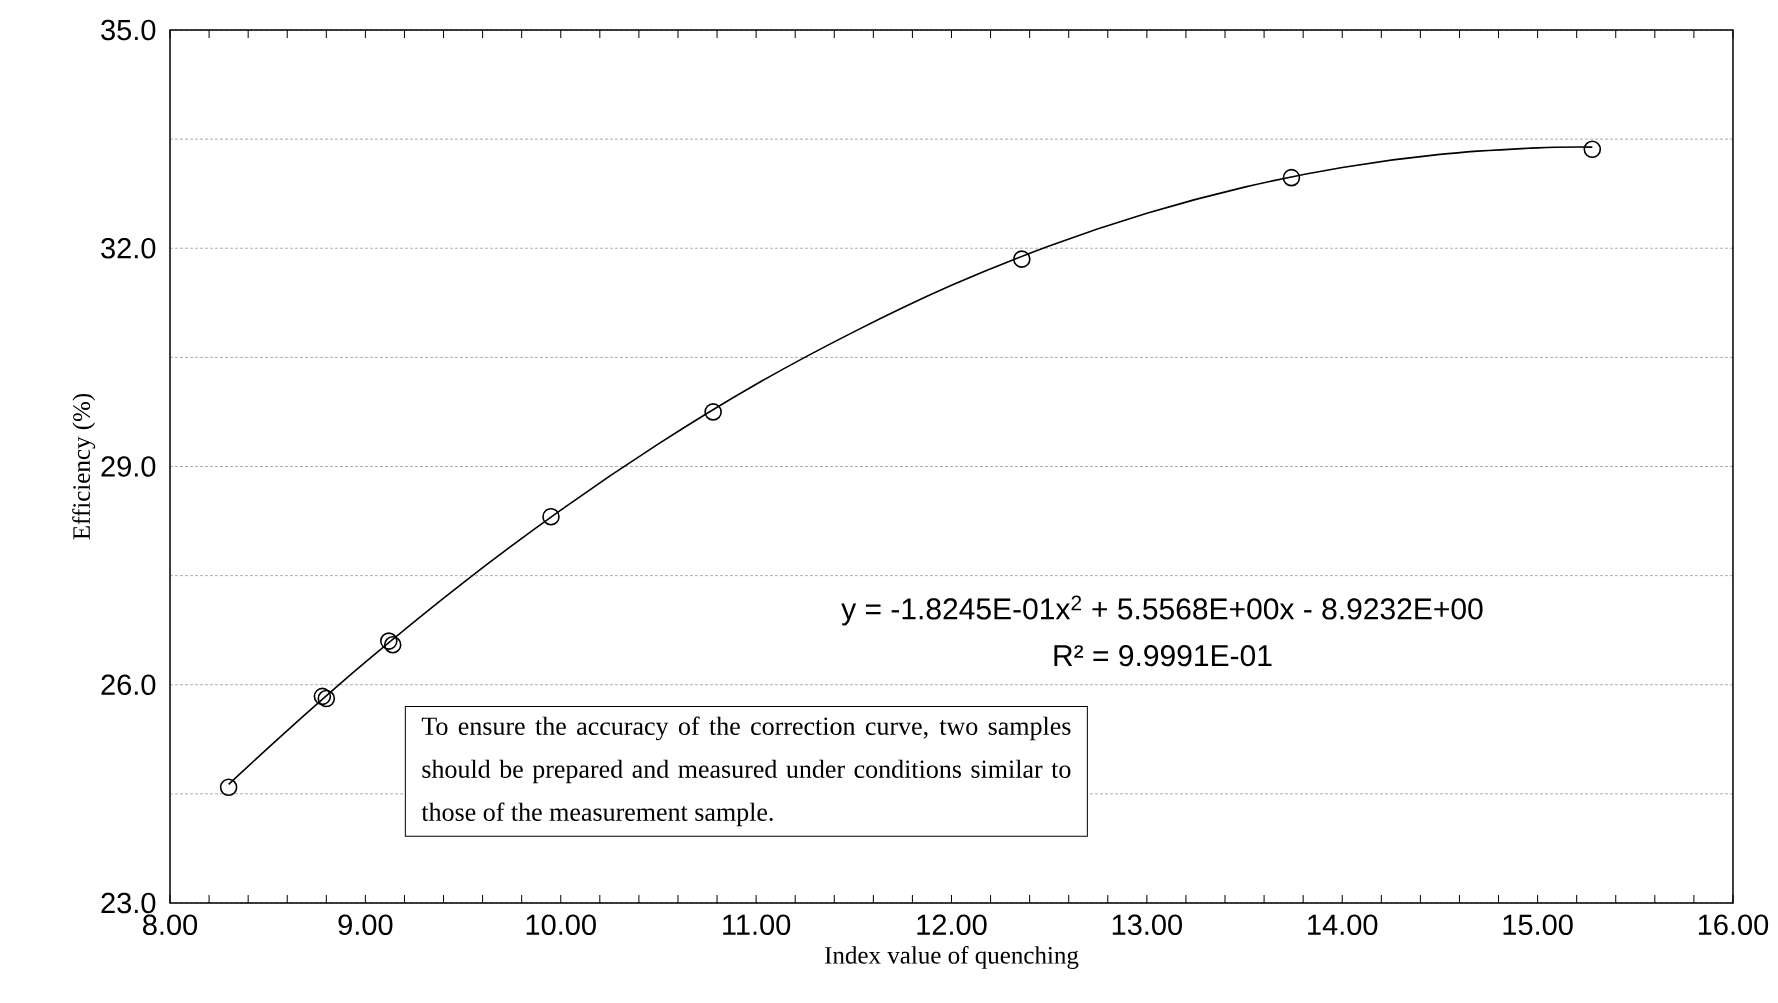  I want to click on x-tick-label: 8.00, so click(170, 925).